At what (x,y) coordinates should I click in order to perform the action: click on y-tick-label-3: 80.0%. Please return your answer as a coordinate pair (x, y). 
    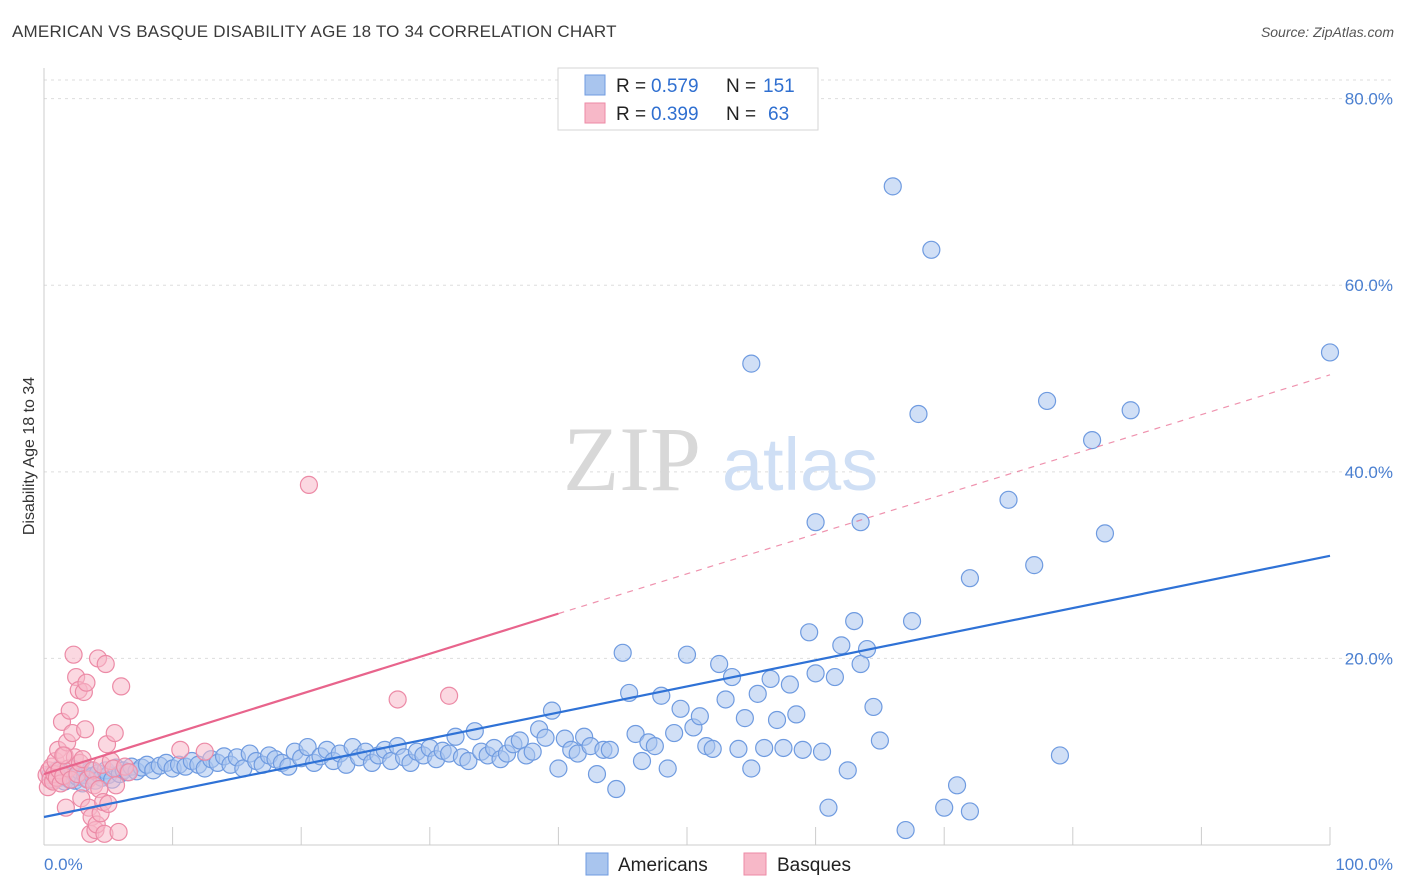
    Looking at the image, I should click on (1369, 99).